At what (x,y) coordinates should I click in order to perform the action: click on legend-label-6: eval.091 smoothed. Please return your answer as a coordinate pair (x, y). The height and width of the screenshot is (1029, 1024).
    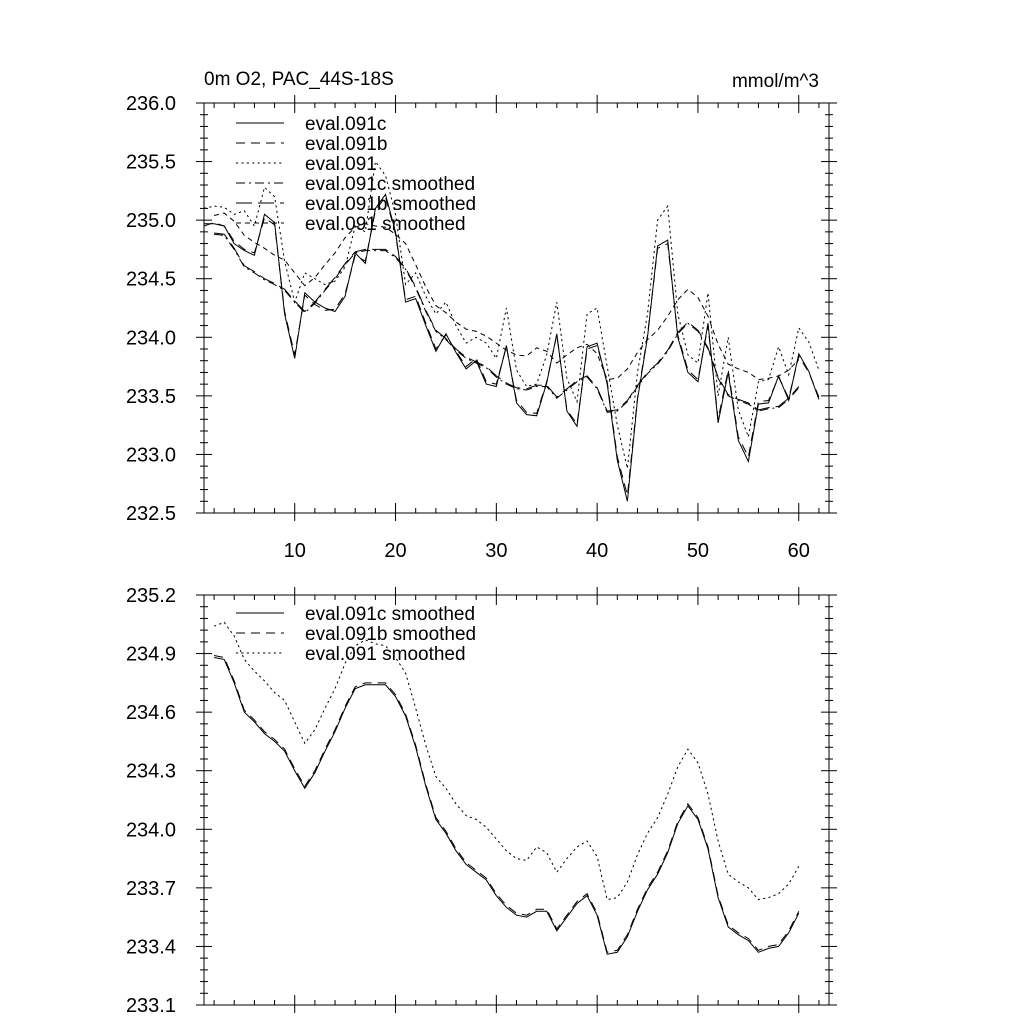
    Looking at the image, I should click on (385, 224).